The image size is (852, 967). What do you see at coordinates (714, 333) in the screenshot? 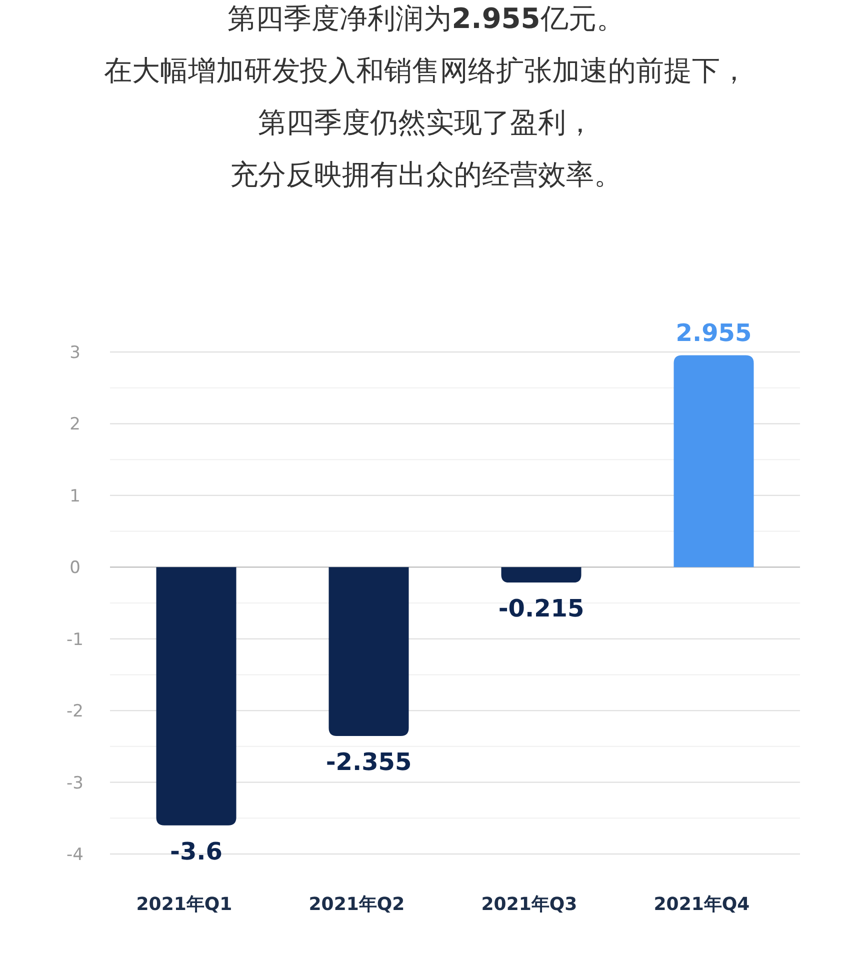
I see `data-label: 2.955` at bounding box center [714, 333].